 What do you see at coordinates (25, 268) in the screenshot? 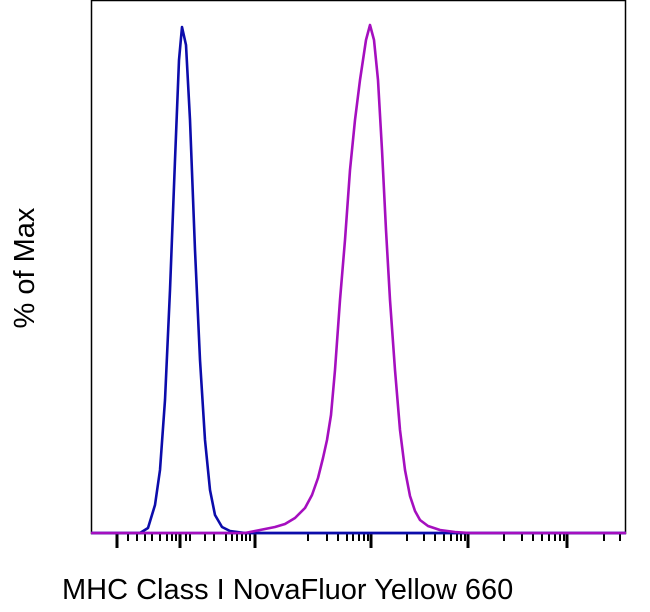
I see `y-axis-label: % of Max` at bounding box center [25, 268].